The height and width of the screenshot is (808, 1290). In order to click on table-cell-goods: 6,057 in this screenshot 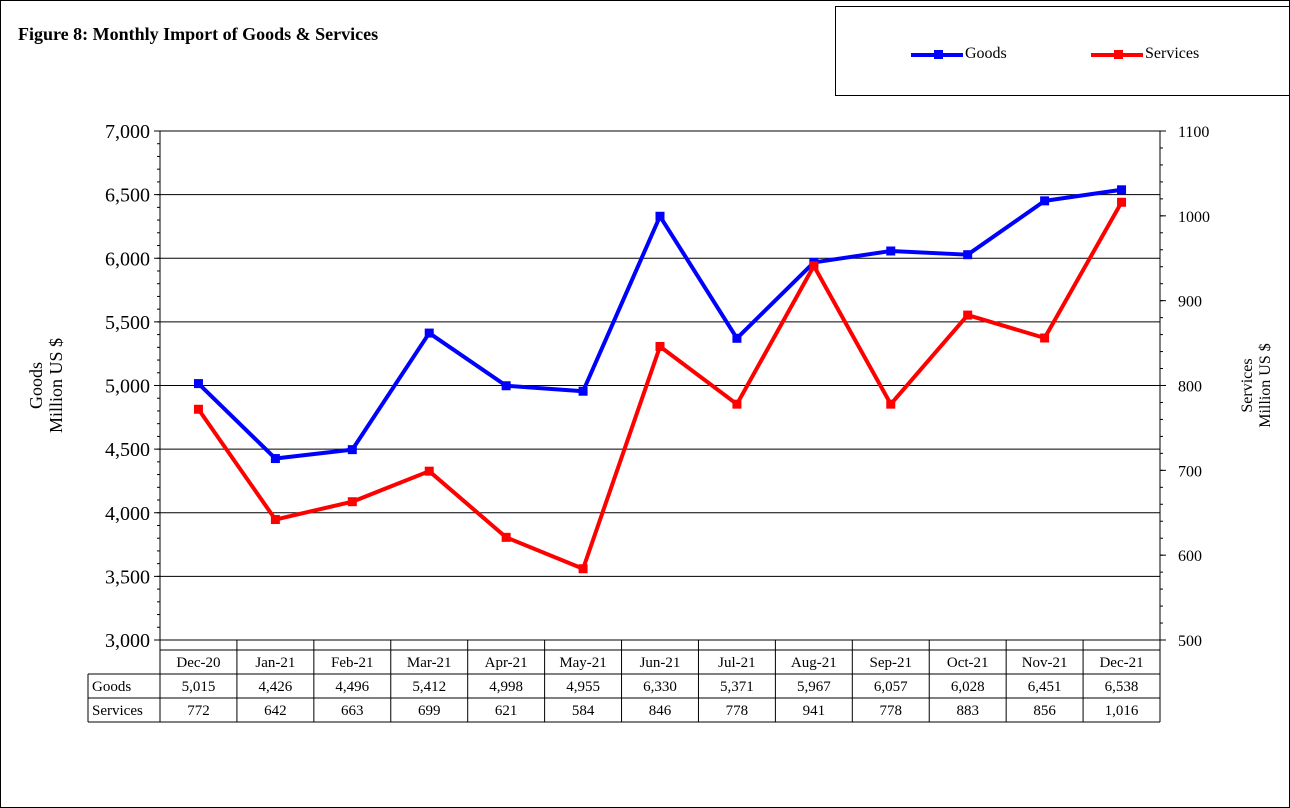, I will do `click(891, 687)`.